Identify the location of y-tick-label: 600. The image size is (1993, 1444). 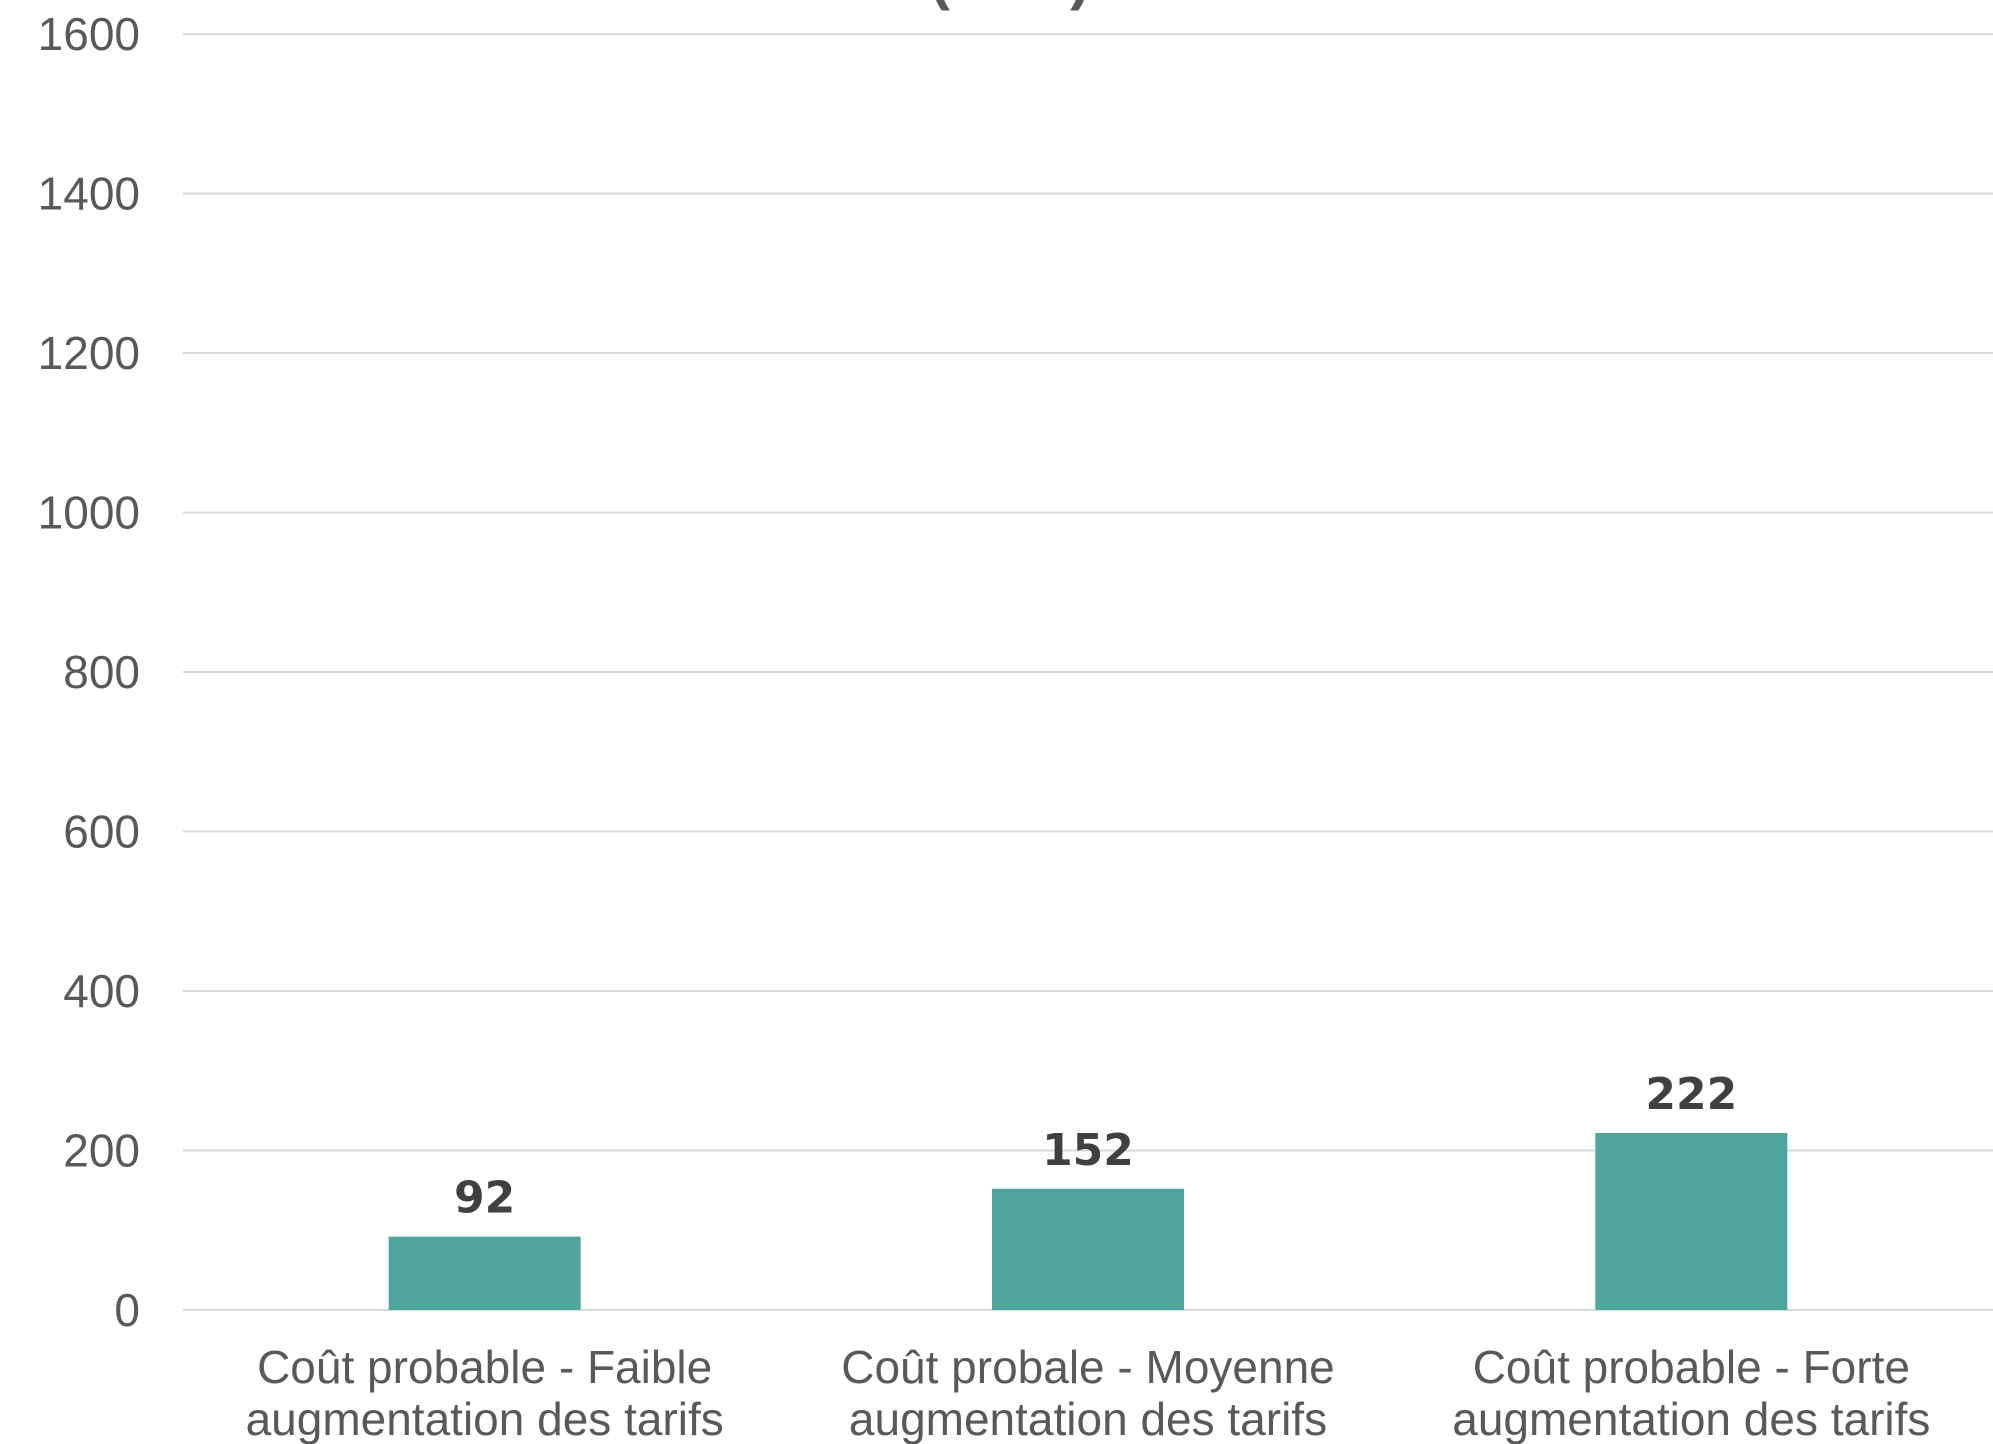
(101, 832).